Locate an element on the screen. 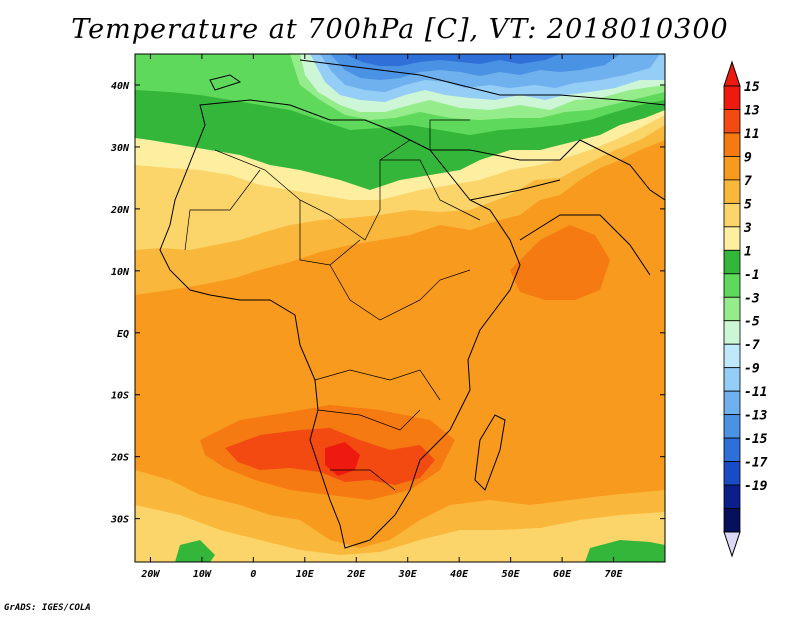 The image size is (800, 618). lon-tick-label: 10E is located at coordinates (305, 574).